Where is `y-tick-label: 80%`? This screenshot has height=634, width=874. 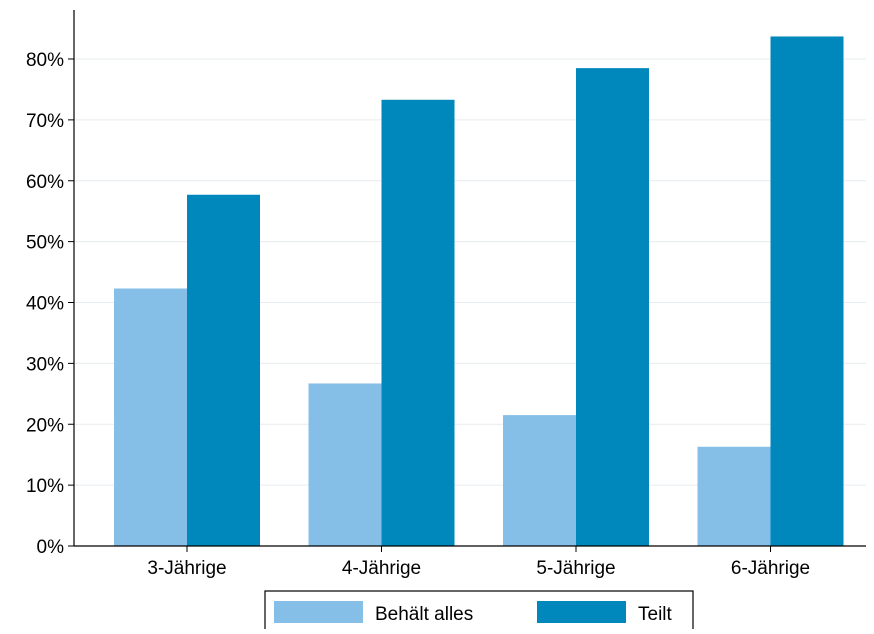 y-tick-label: 80% is located at coordinates (45, 60).